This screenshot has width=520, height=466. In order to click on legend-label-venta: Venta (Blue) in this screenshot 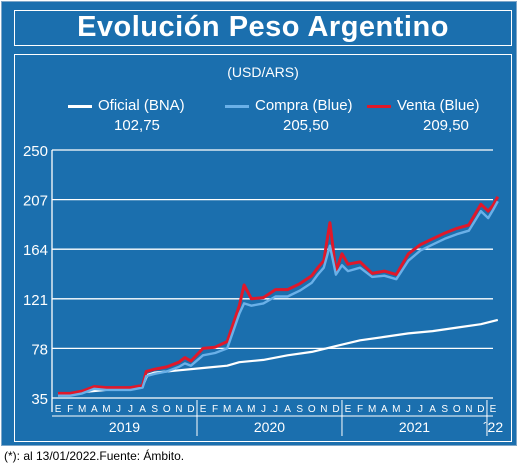, I will do `click(438, 105)`.